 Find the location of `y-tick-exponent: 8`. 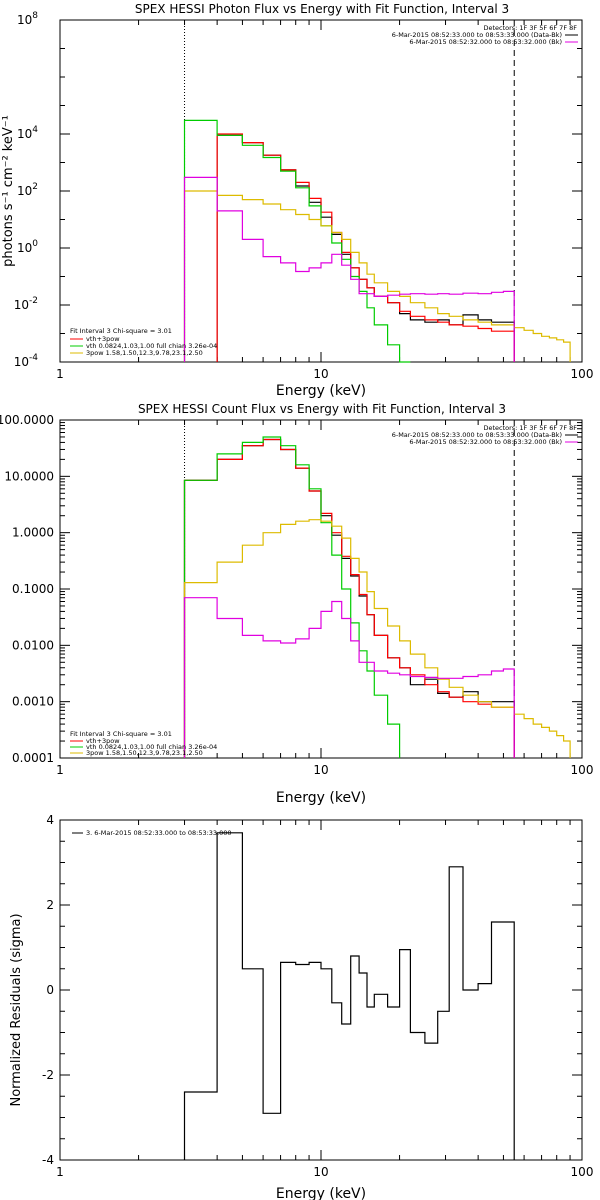

y-tick-exponent: 8 is located at coordinates (35, 16).